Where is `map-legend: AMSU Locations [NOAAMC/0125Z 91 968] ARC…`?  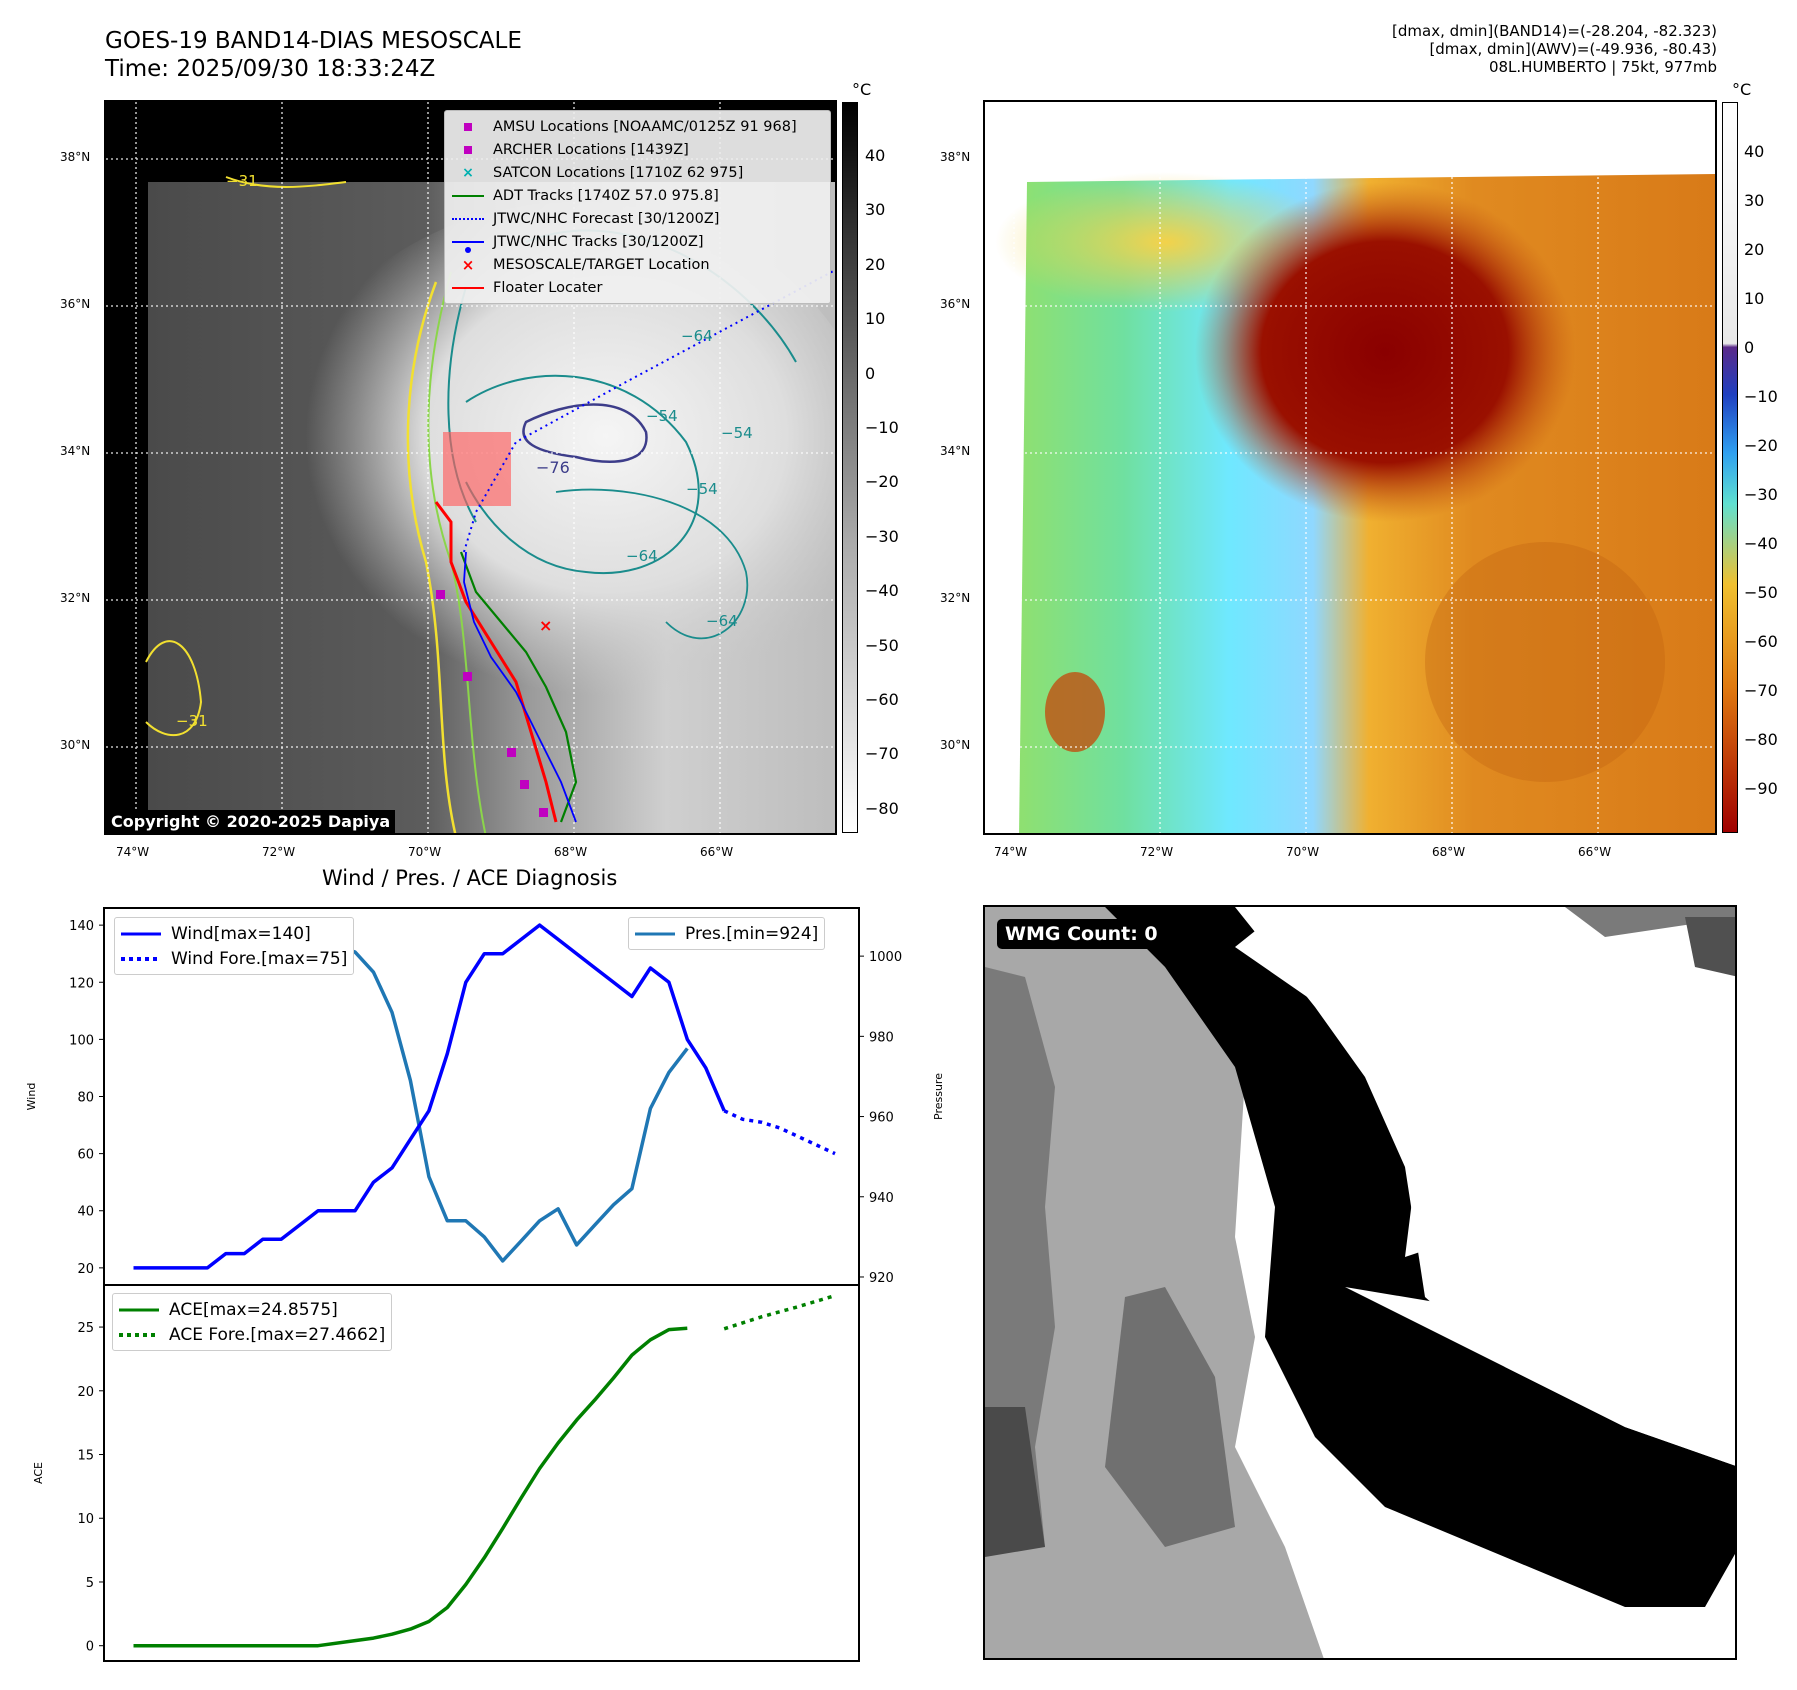 map-legend: AMSU Locations [NOAAMC/0125Z 91 968] ARC… is located at coordinates (637, 207).